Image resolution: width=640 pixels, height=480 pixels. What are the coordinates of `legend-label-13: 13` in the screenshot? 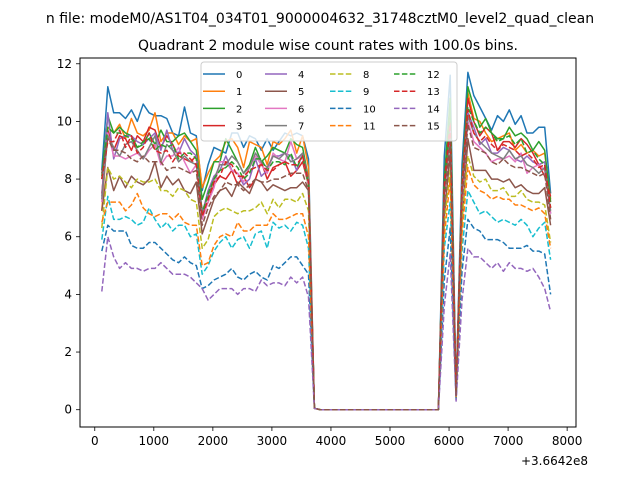 It's located at (433, 92).